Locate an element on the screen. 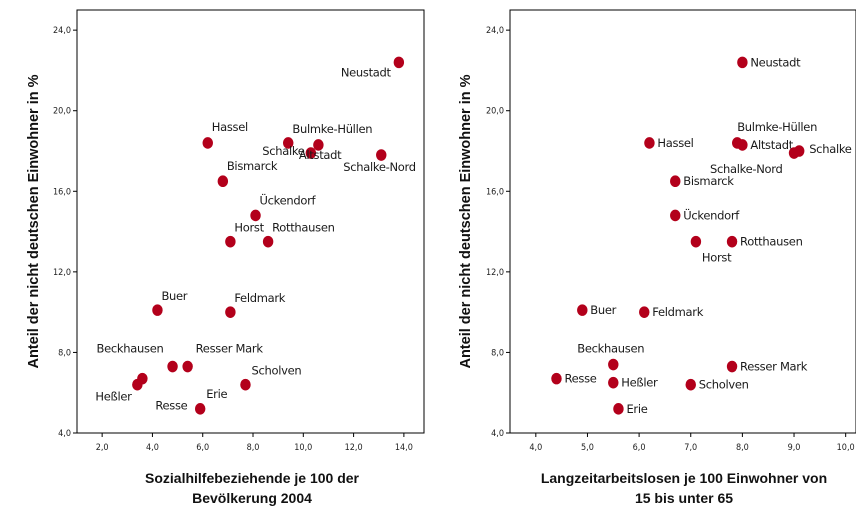  x-tick-label: 7,0 is located at coordinates (690, 448).